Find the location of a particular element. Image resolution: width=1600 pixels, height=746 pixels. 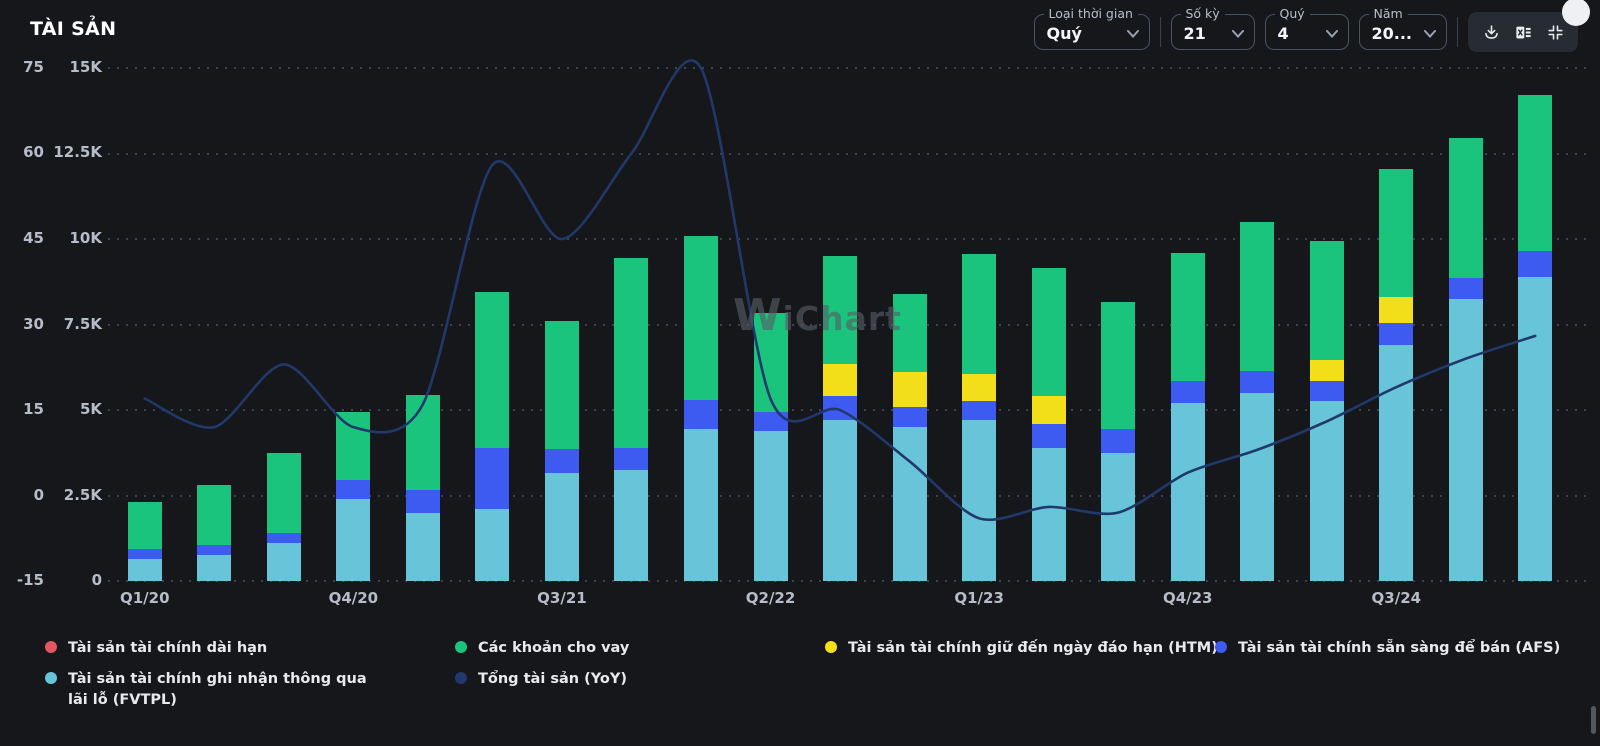

stacked-bar-Q4/24 is located at coordinates (1465, 324).